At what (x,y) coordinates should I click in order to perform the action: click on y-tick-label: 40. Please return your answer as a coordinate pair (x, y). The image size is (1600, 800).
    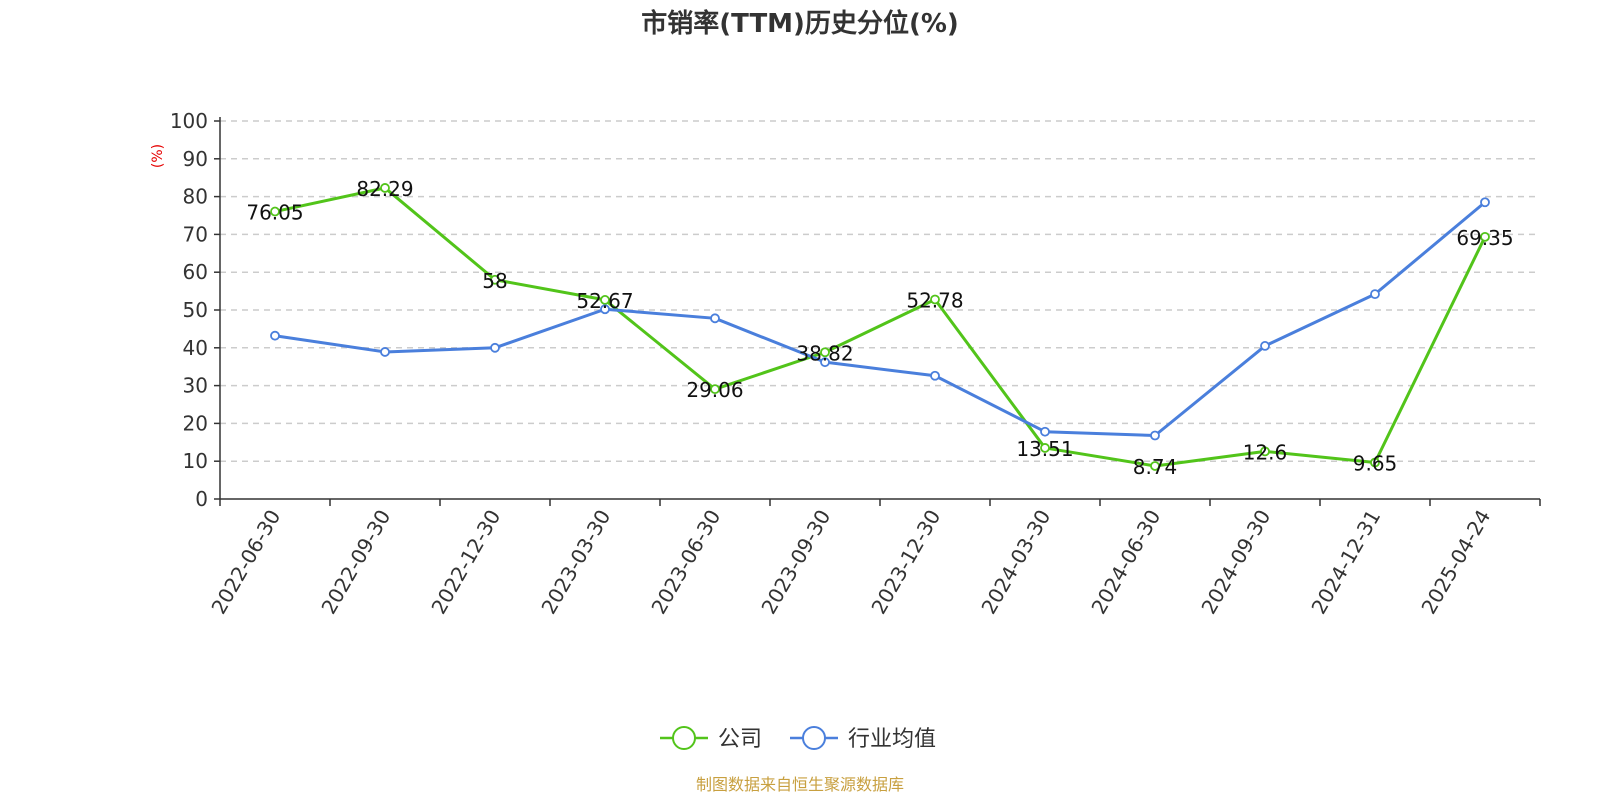
    Looking at the image, I should click on (195, 348).